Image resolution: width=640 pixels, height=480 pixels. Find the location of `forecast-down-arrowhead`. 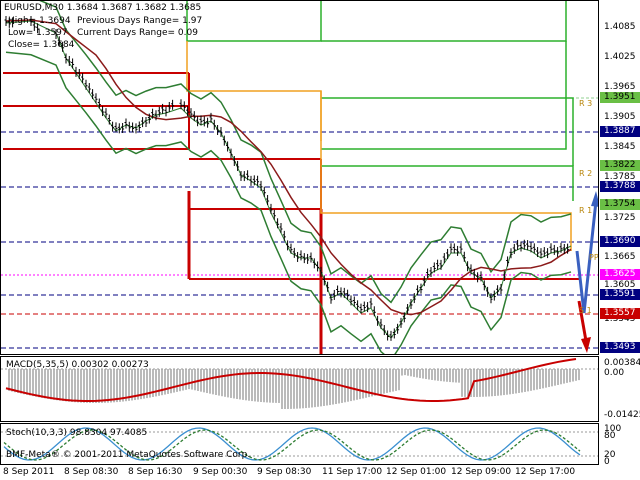

forecast-down-arrowhead is located at coordinates (586, 345).